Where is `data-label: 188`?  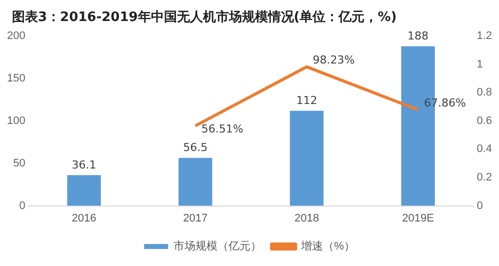 data-label: 188 is located at coordinates (418, 36).